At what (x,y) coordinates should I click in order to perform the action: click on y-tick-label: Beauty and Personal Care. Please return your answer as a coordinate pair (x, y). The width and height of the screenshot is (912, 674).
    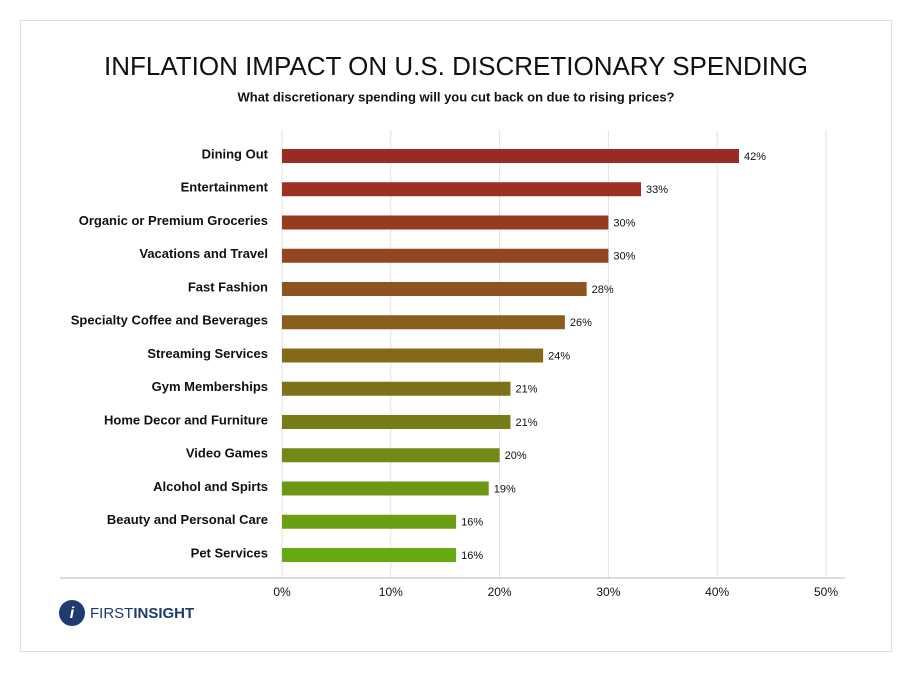
    Looking at the image, I should click on (187, 519).